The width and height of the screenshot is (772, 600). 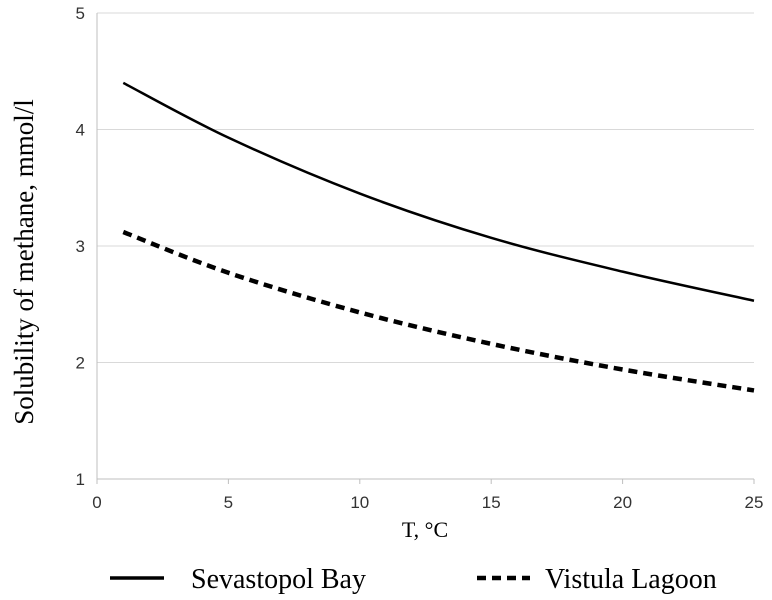 I want to click on x-tick-label-0: 0, so click(x=96, y=502).